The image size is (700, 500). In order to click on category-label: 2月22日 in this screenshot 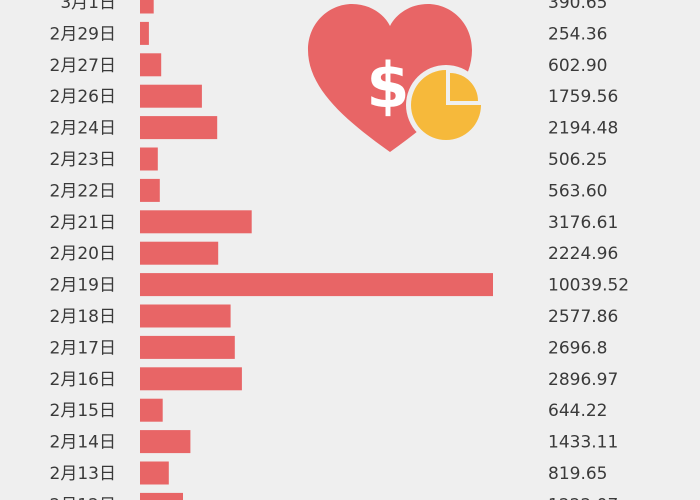, I will do `click(83, 191)`.